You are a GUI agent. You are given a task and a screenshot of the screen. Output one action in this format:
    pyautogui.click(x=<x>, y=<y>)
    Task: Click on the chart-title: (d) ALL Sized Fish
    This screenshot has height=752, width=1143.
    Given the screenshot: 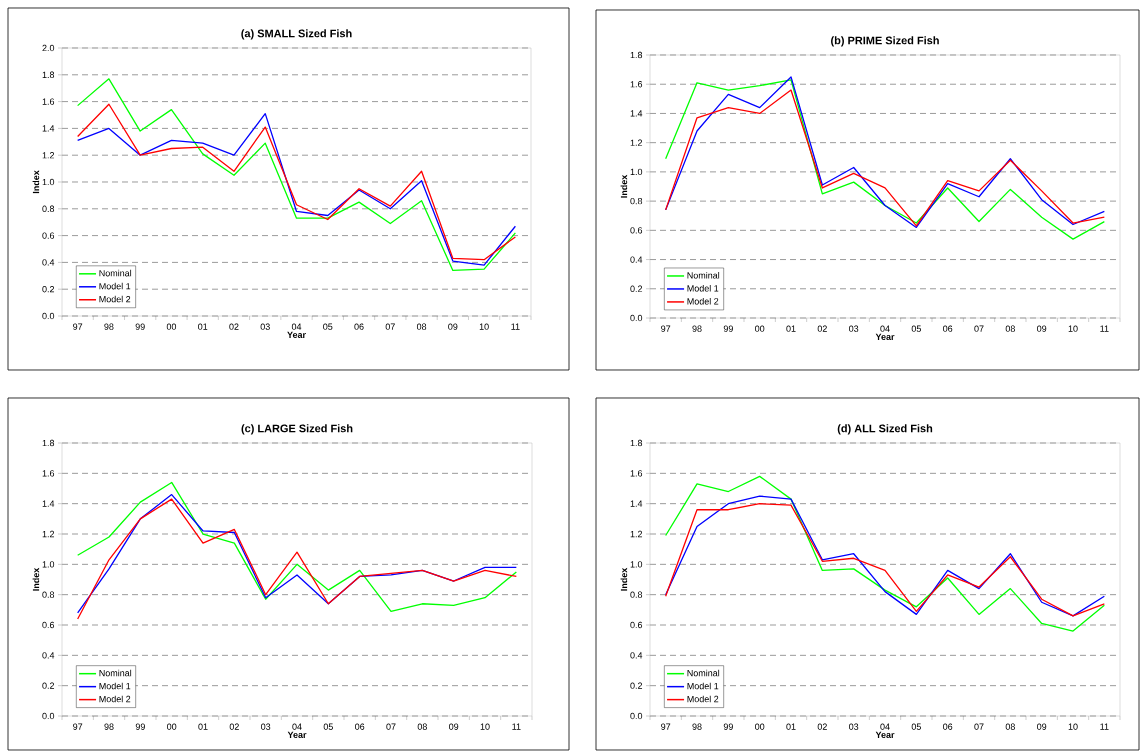 What is the action you would take?
    pyautogui.click(x=885, y=429)
    